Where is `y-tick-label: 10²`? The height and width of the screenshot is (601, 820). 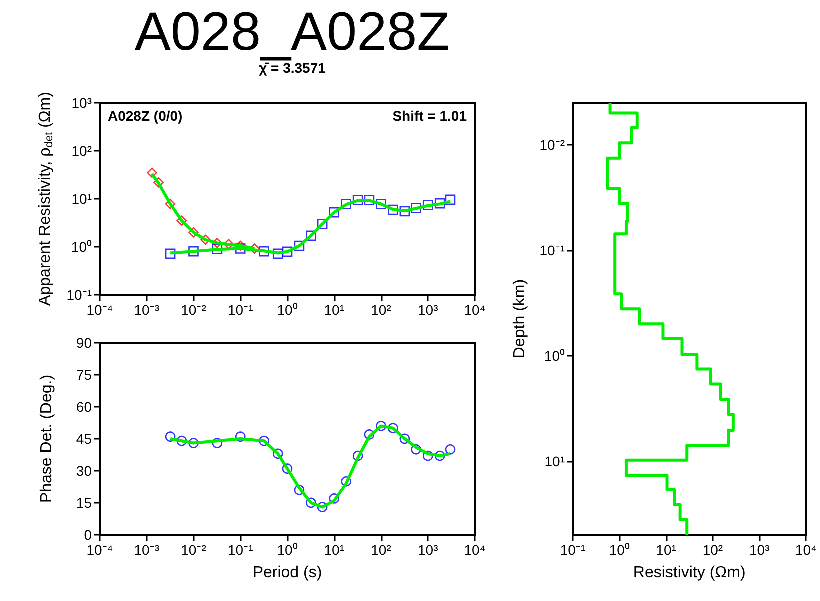
y-tick-label: 10² is located at coordinates (82, 151).